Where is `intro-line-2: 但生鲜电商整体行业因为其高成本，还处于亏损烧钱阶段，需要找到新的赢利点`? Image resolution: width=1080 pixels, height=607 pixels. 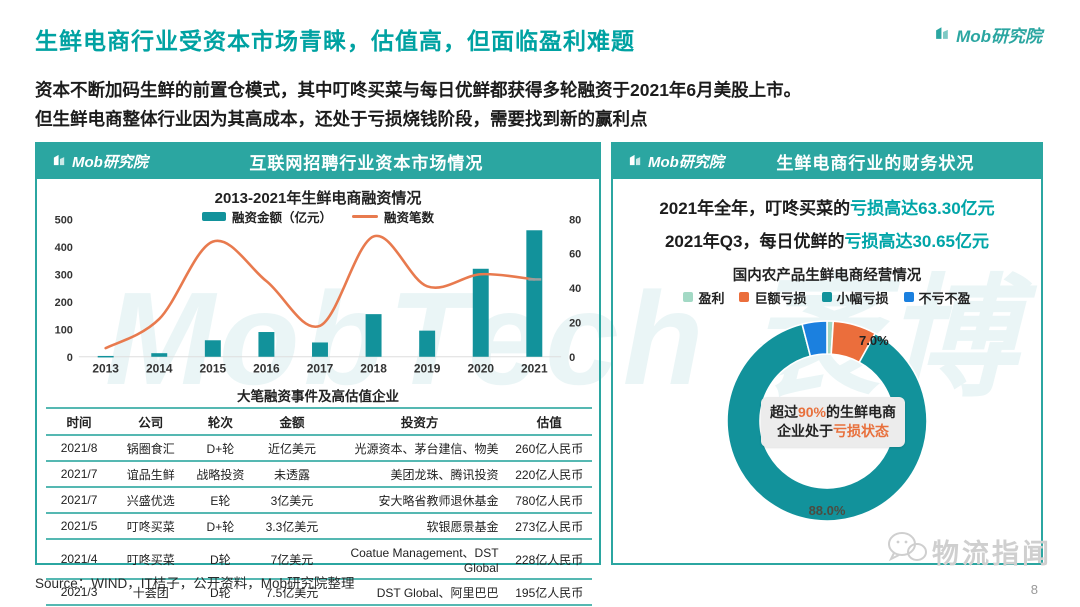 intro-line-2: 但生鲜电商整体行业因为其高成本，还处于亏损烧钱阶段，需要找到新的赢利点 is located at coordinates (341, 119).